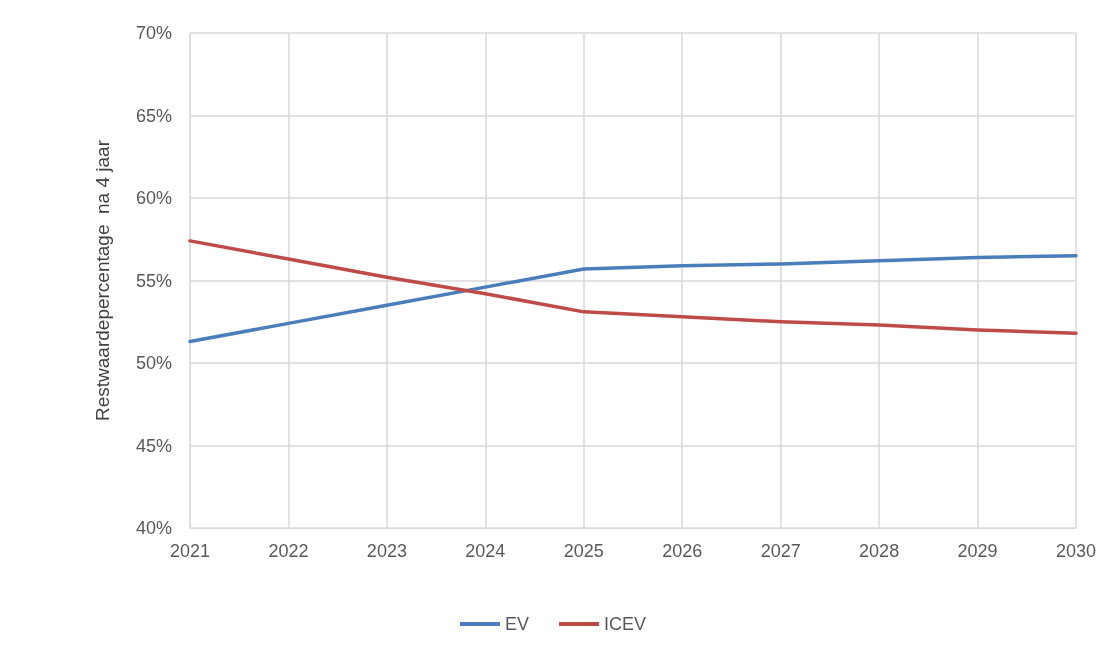 This screenshot has height=652, width=1106. Describe the element at coordinates (1076, 551) in the screenshot. I see `x-tick-label: 2030` at that location.